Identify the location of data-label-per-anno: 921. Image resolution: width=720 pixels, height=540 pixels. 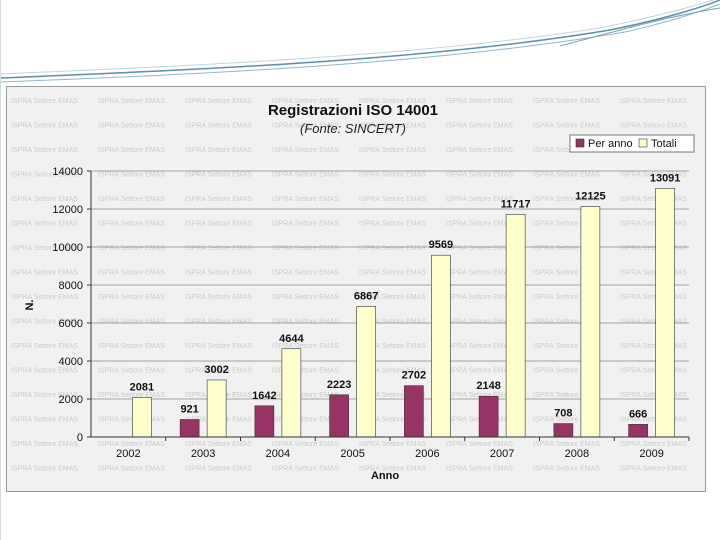
(189, 410).